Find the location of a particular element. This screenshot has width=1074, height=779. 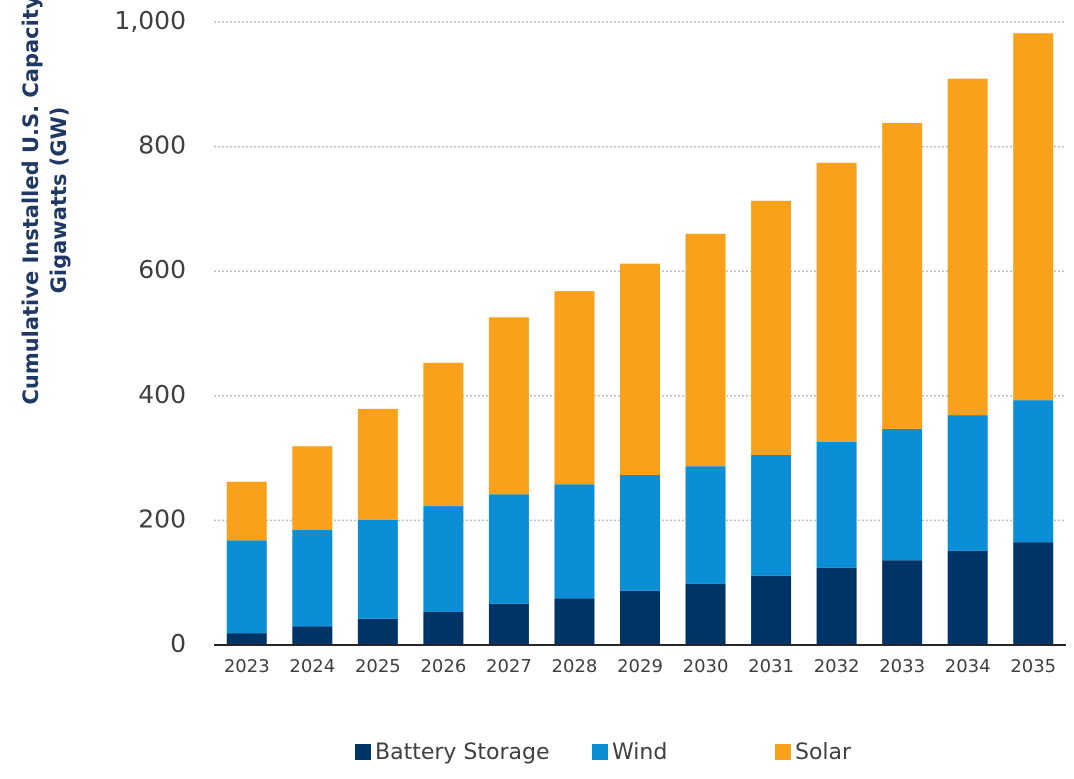

x-tick-label: 2026 is located at coordinates (443, 666).